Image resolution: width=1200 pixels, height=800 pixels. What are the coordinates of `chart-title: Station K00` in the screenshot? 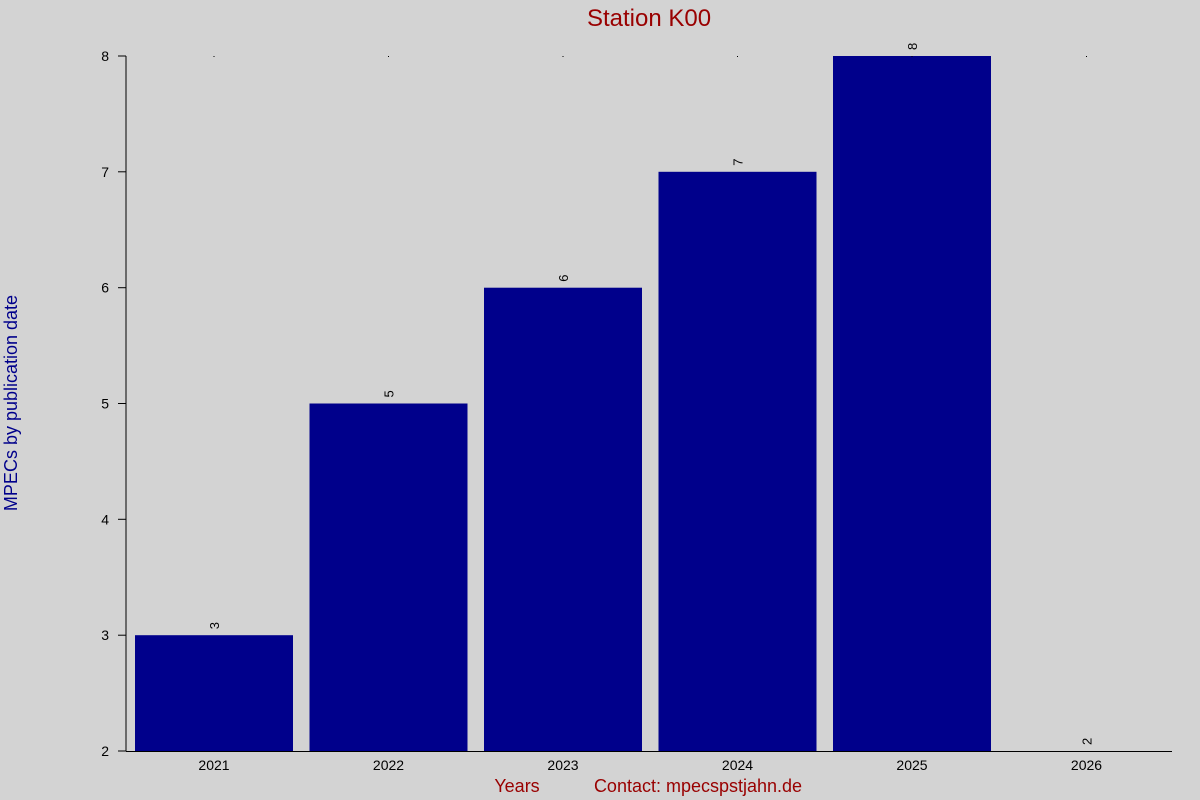 It's located at (649, 18).